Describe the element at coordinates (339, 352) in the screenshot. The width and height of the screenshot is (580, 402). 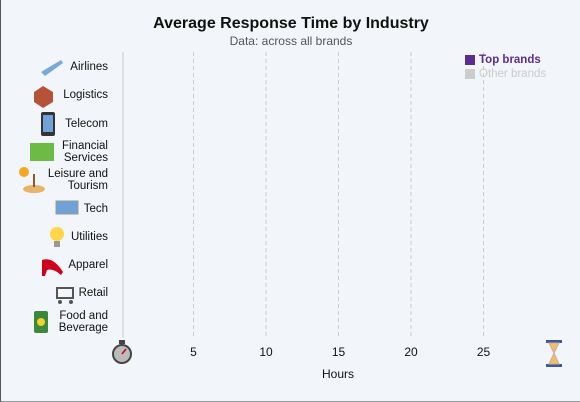
I see `x-tick-label: 15` at that location.